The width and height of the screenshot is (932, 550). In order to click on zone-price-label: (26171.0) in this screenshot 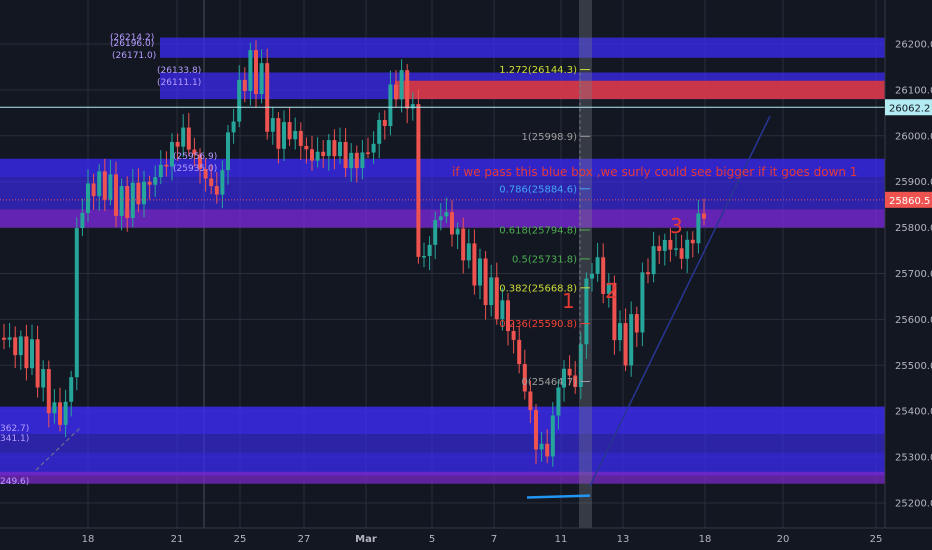, I will do `click(134, 56)`.